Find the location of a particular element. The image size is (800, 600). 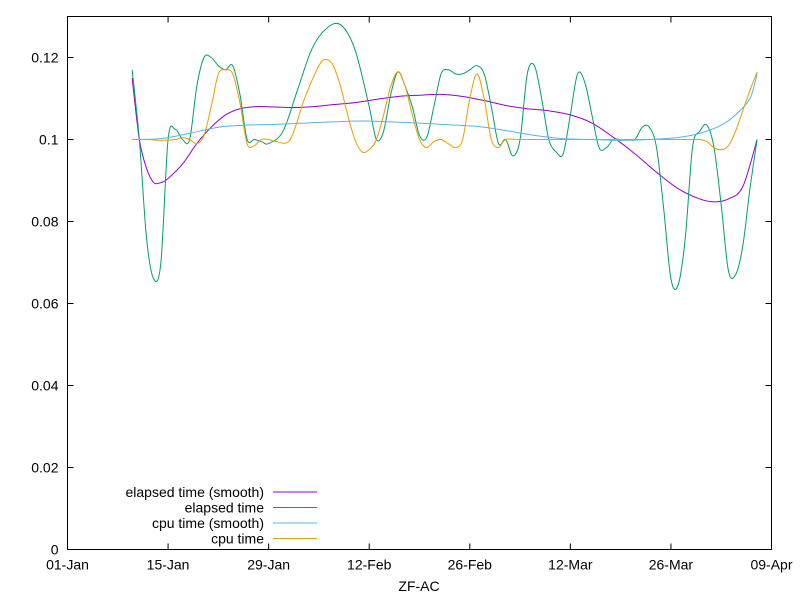

series-line-cpu-time is located at coordinates (445, 106).